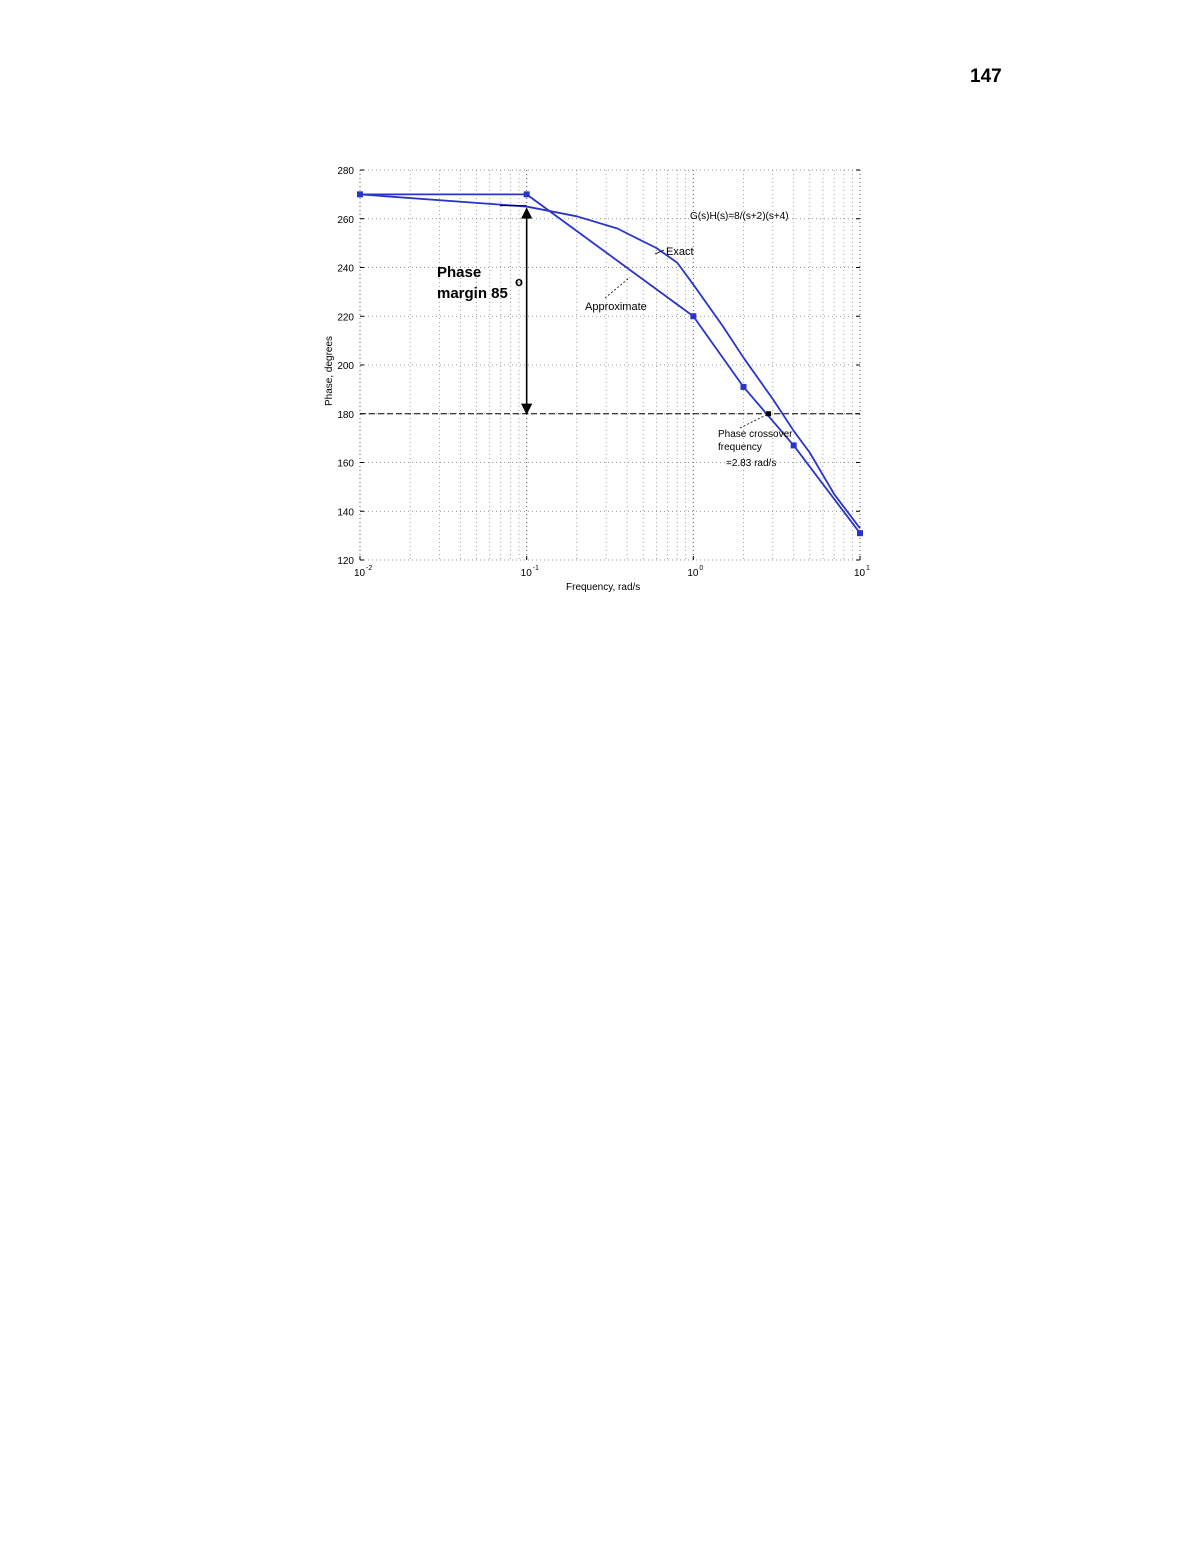 The height and width of the screenshot is (1553, 1200). I want to click on x-tick-exponent: 0, so click(701, 568).